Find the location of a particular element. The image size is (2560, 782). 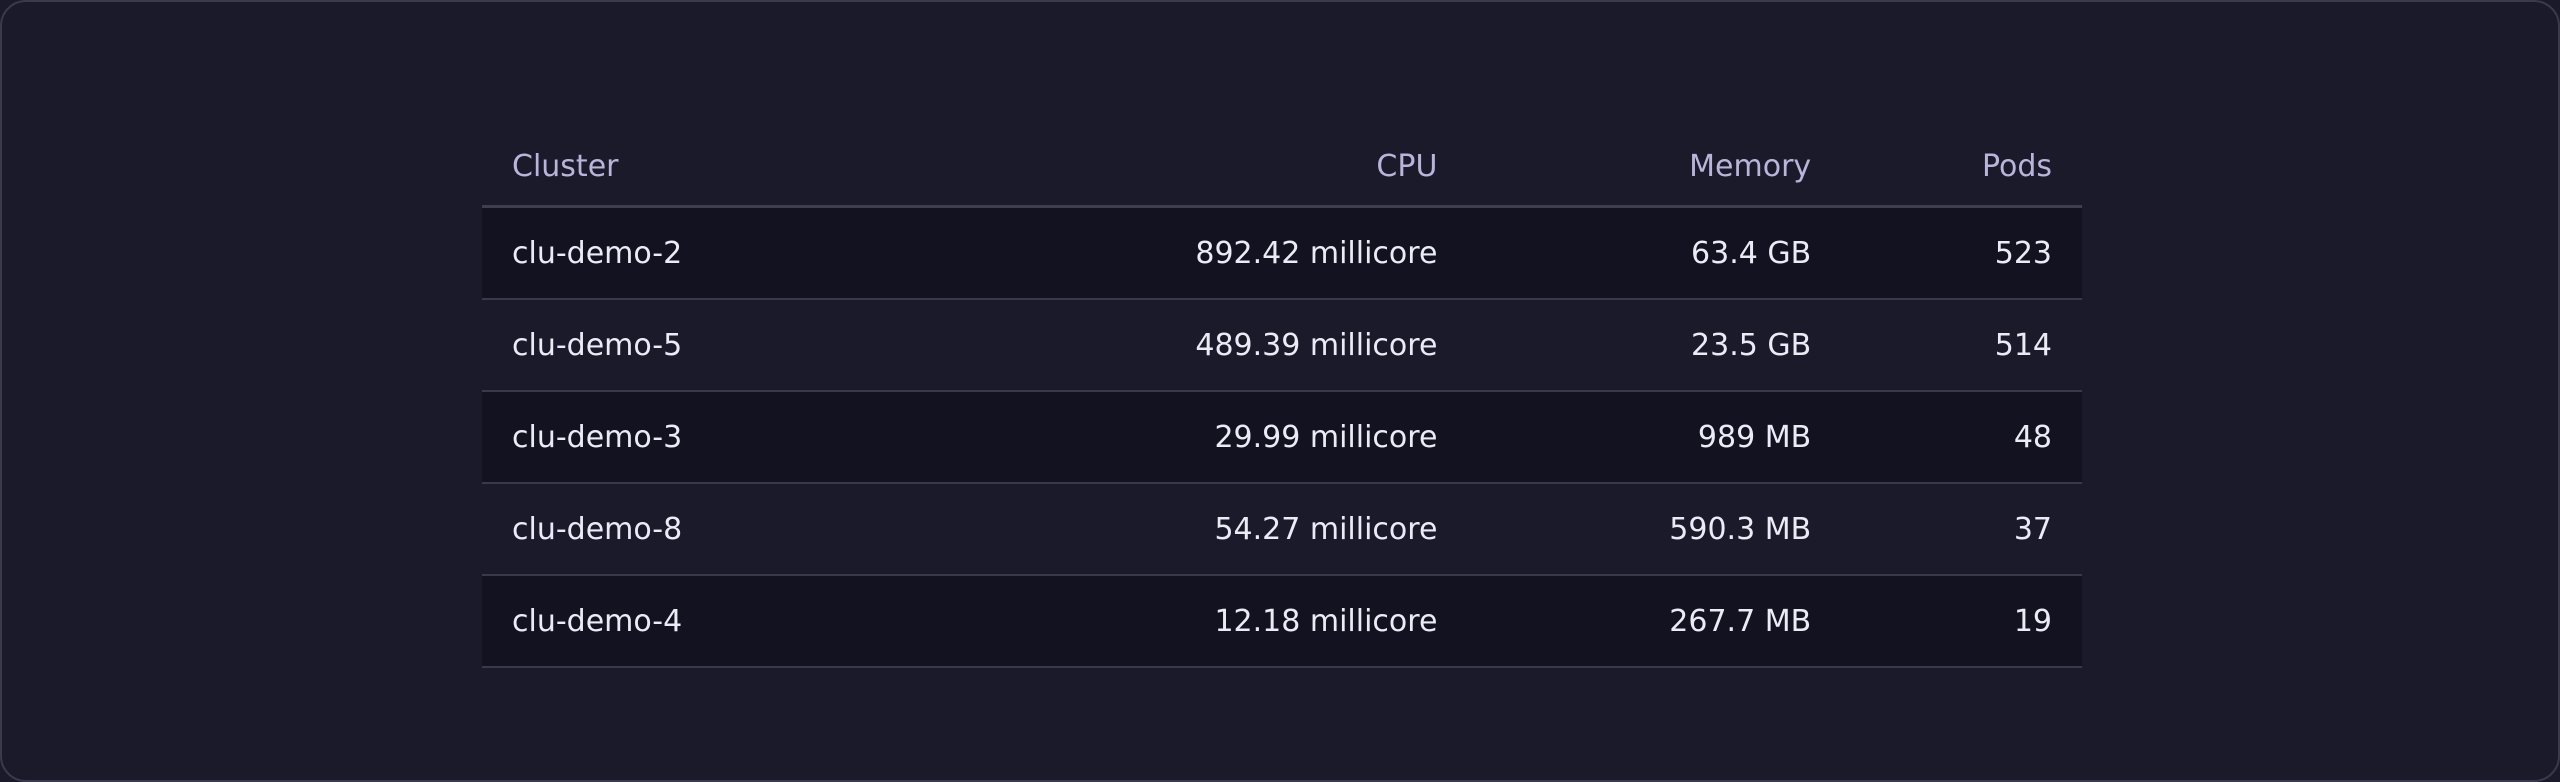

table-row: clu-demo-8 54.27 millicore 590.3 MB 37 is located at coordinates (1282, 529).